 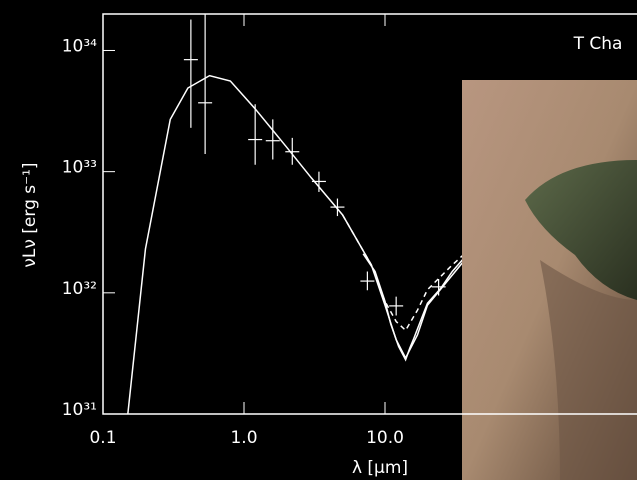 I want to click on x-tick-label: 1.0, so click(x=243, y=438).